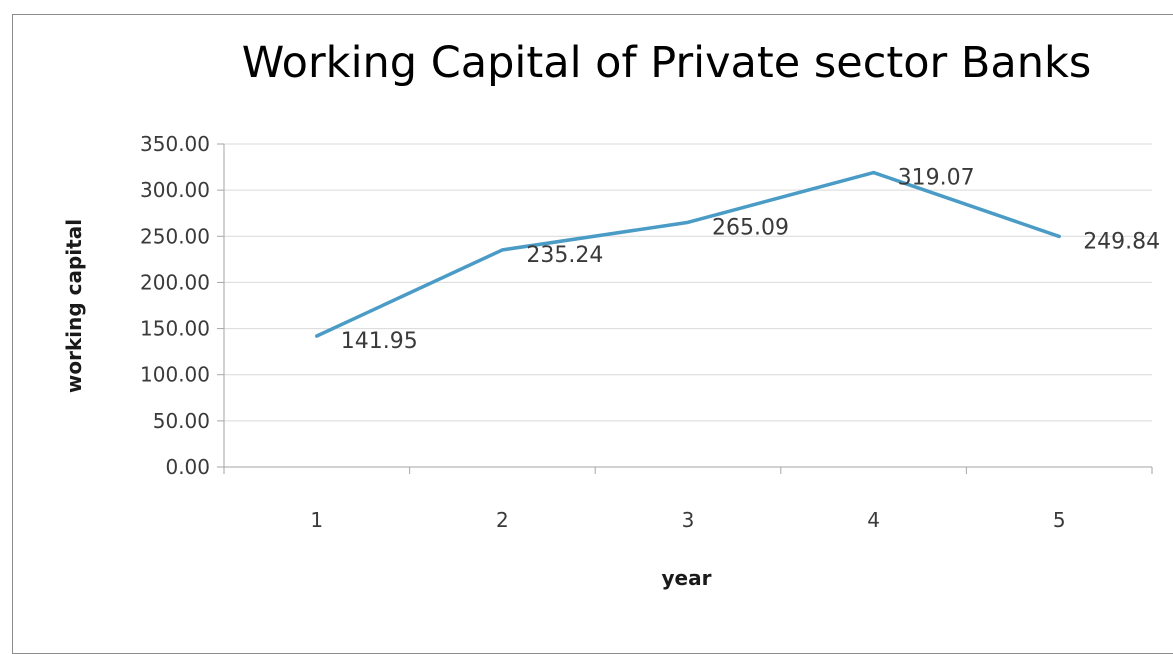 This screenshot has height=654, width=1173. Describe the element at coordinates (175, 282) in the screenshot. I see `y-tick-label: 200.00` at that location.